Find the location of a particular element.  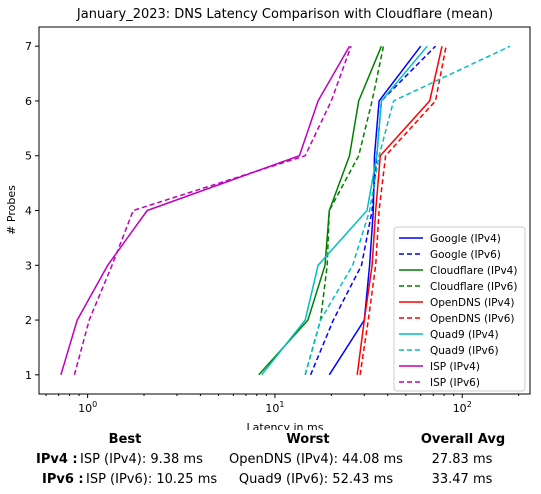

x-tick-label: 10⁰ is located at coordinates (87, 407).